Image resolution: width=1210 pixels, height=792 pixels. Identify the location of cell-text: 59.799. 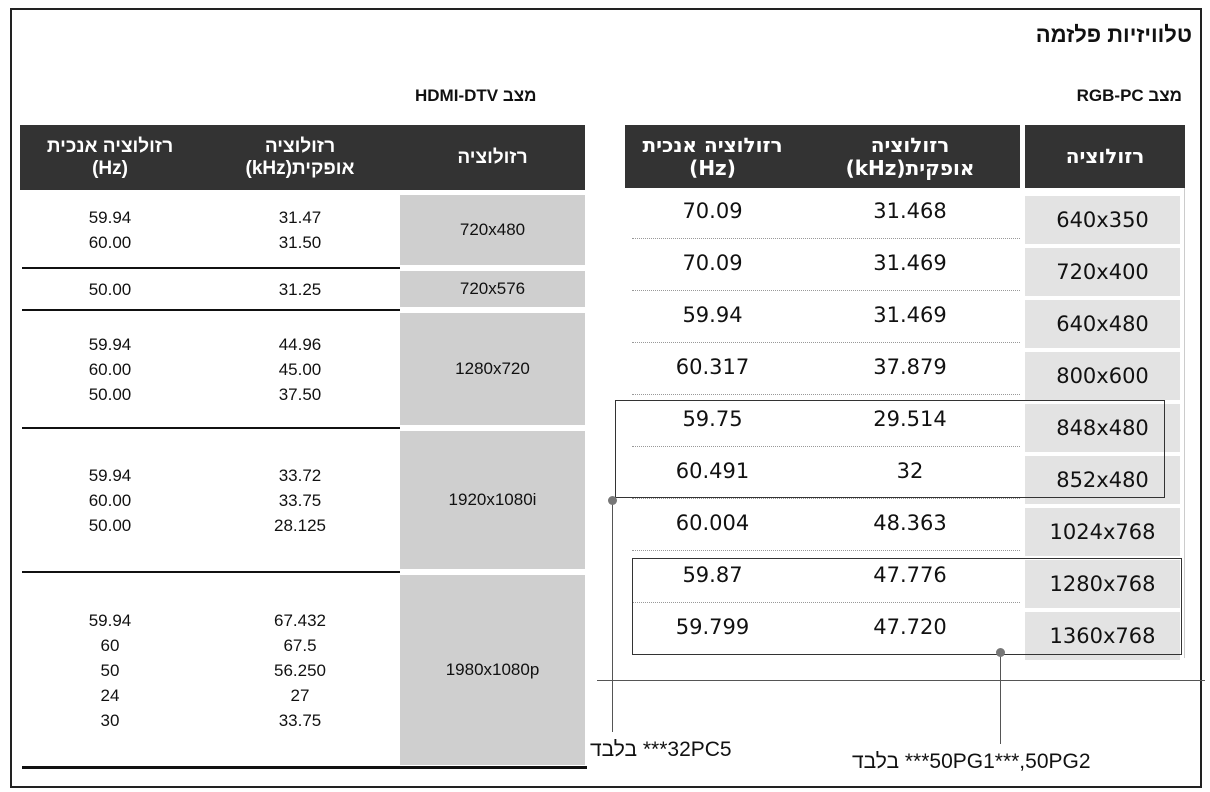
(712, 627).